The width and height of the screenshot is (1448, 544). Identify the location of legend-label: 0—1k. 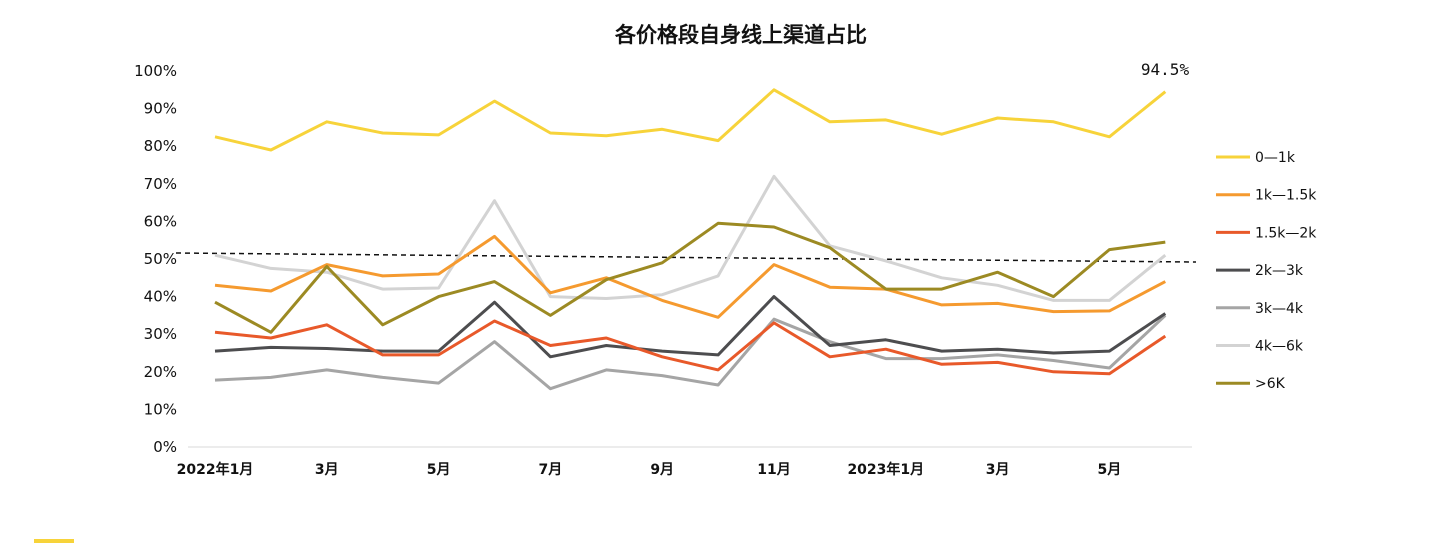
(1275, 158).